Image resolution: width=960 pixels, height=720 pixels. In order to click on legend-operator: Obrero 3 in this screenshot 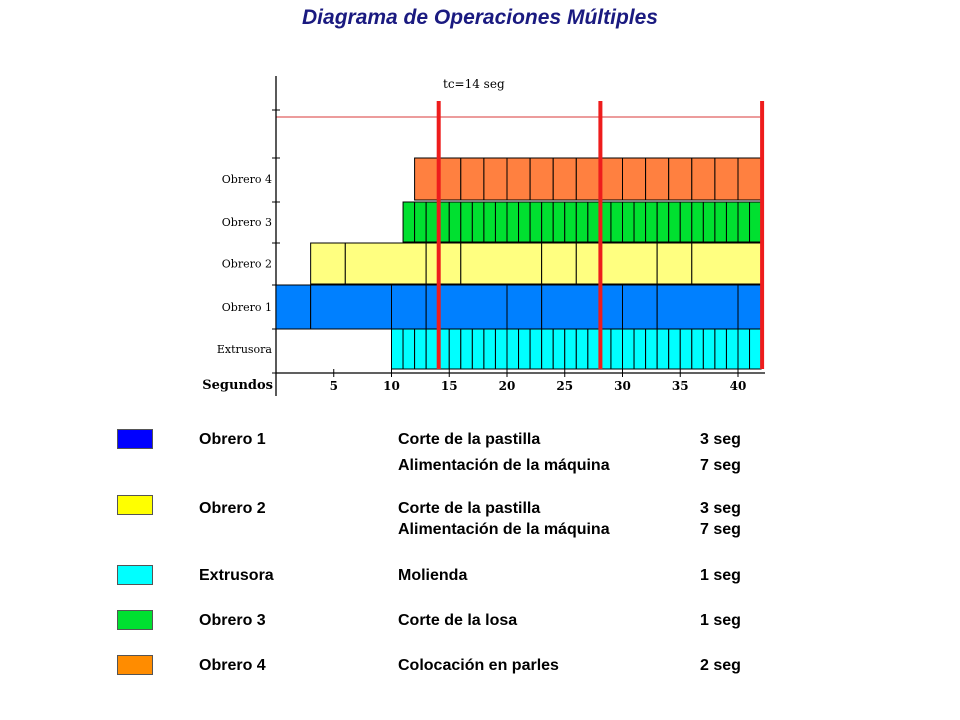, I will do `click(232, 620)`.